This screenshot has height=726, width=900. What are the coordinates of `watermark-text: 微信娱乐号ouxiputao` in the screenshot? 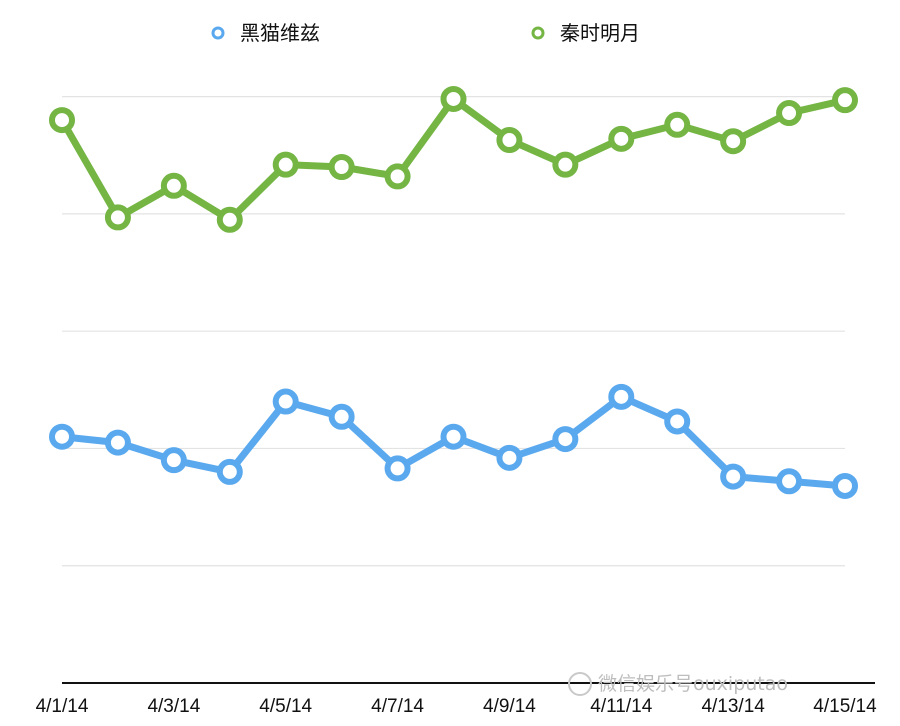 It's located at (693, 684).